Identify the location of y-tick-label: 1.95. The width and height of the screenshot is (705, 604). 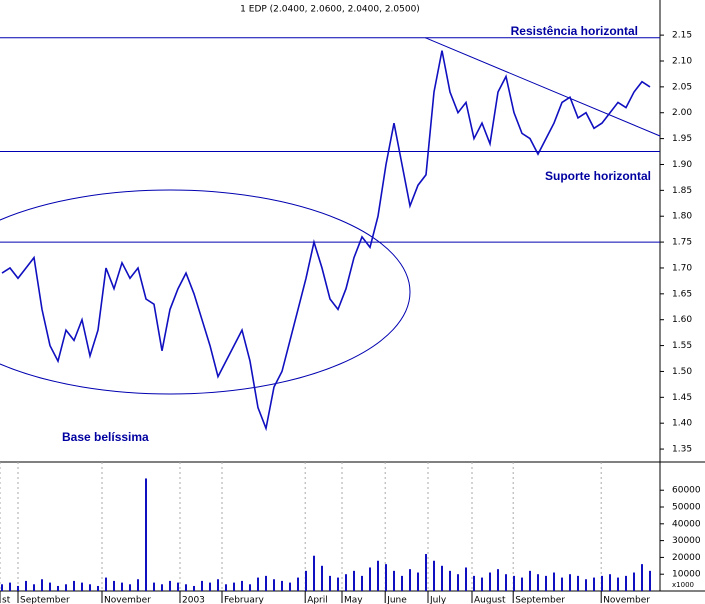
(682, 139).